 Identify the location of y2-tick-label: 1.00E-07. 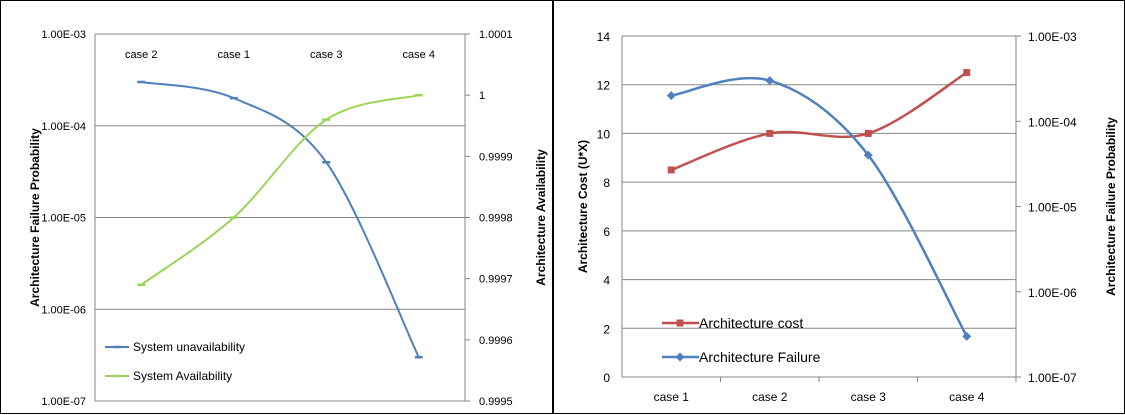
(1052, 378).